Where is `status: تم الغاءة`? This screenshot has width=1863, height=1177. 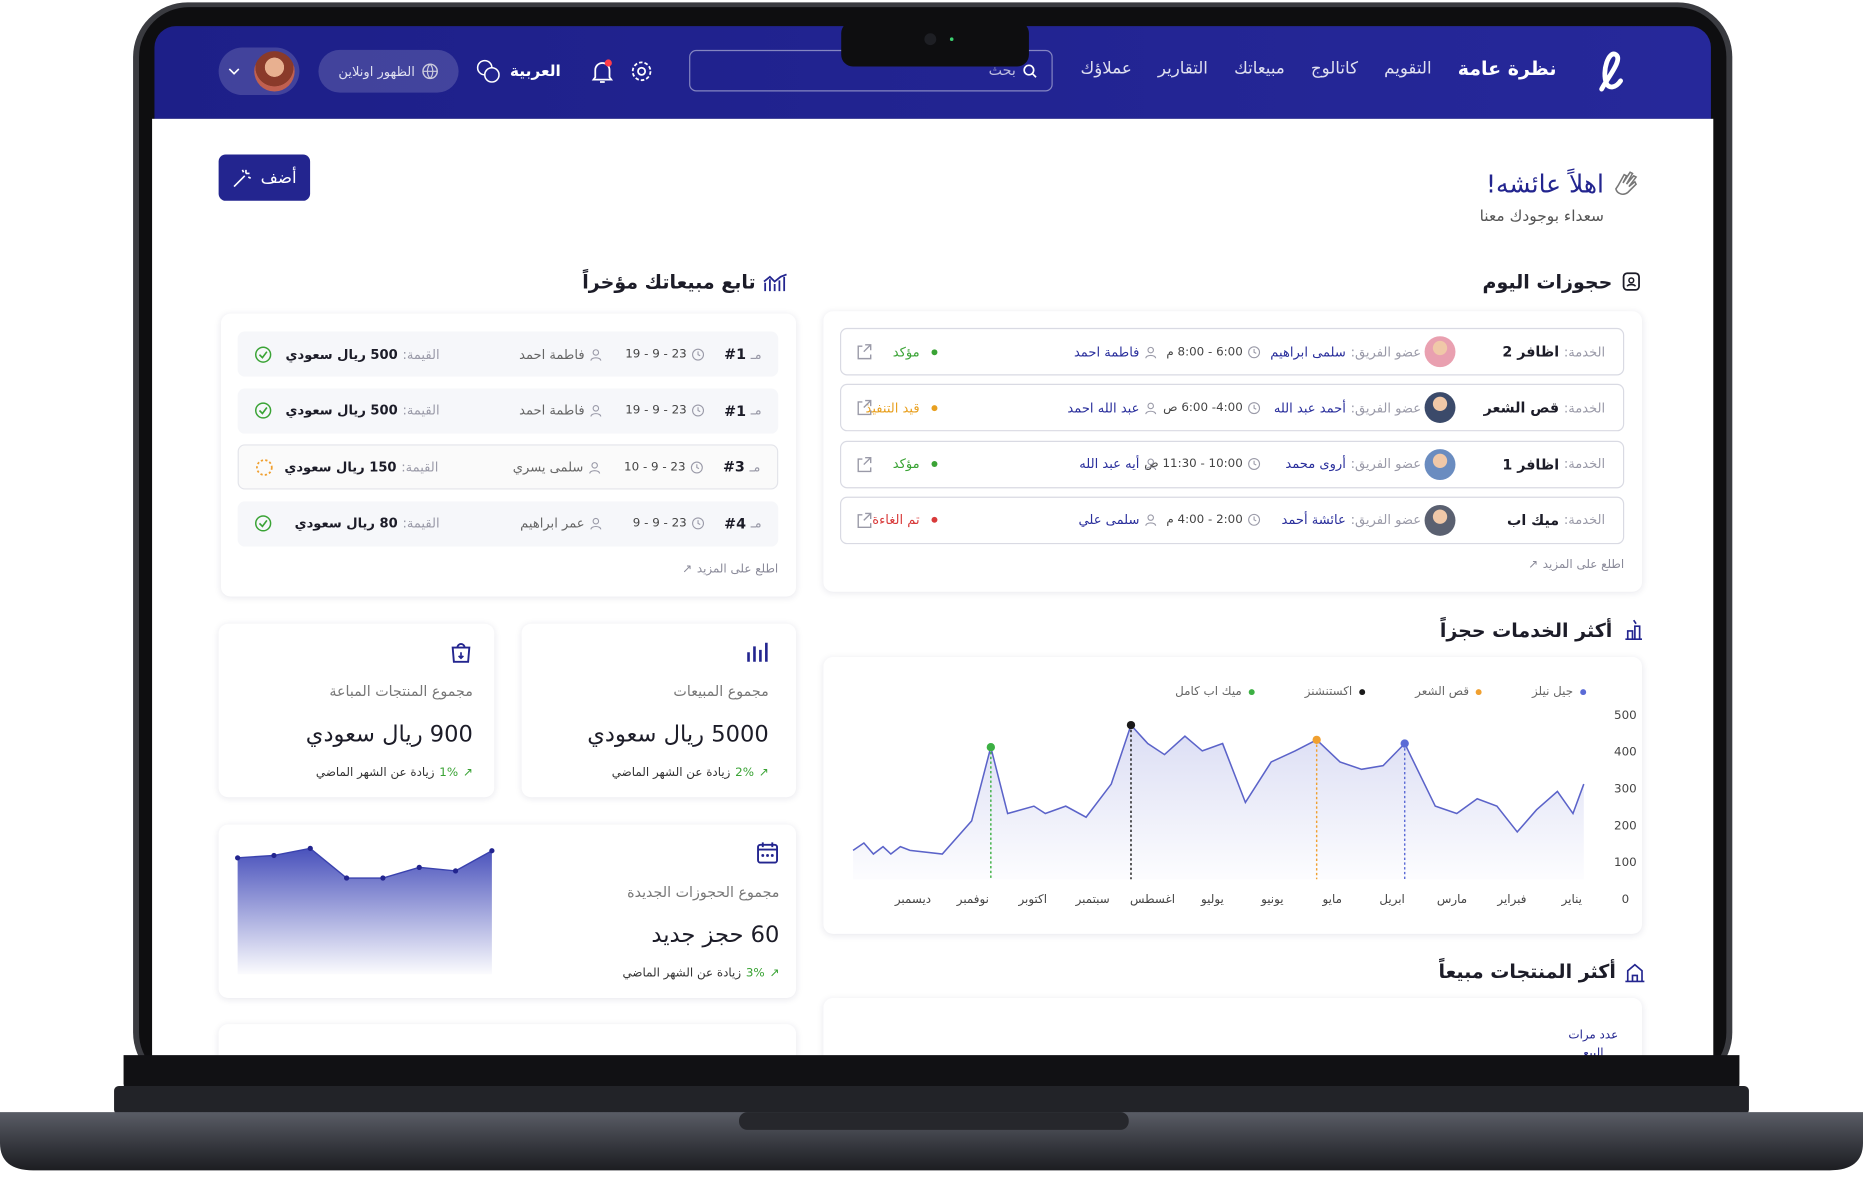
status: تم الغاءة is located at coordinates (905, 520).